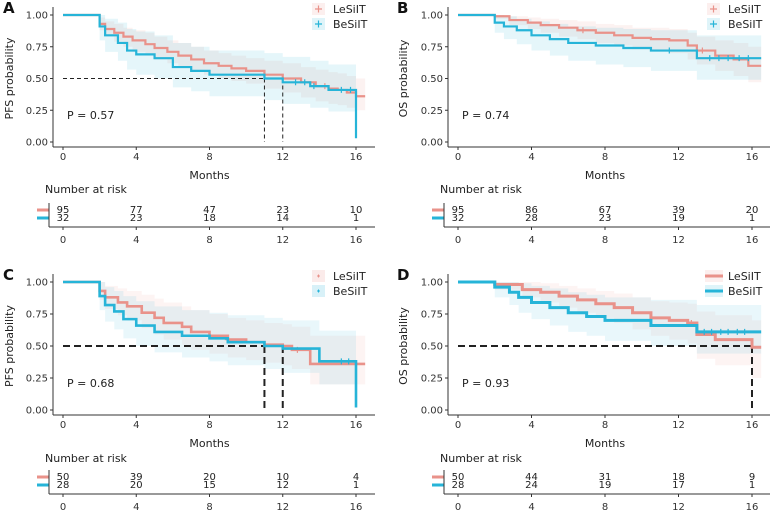 Image resolution: width=771 pixels, height=522 pixels. Describe the element at coordinates (752, 477) in the screenshot. I see `risk-count: 9` at that location.